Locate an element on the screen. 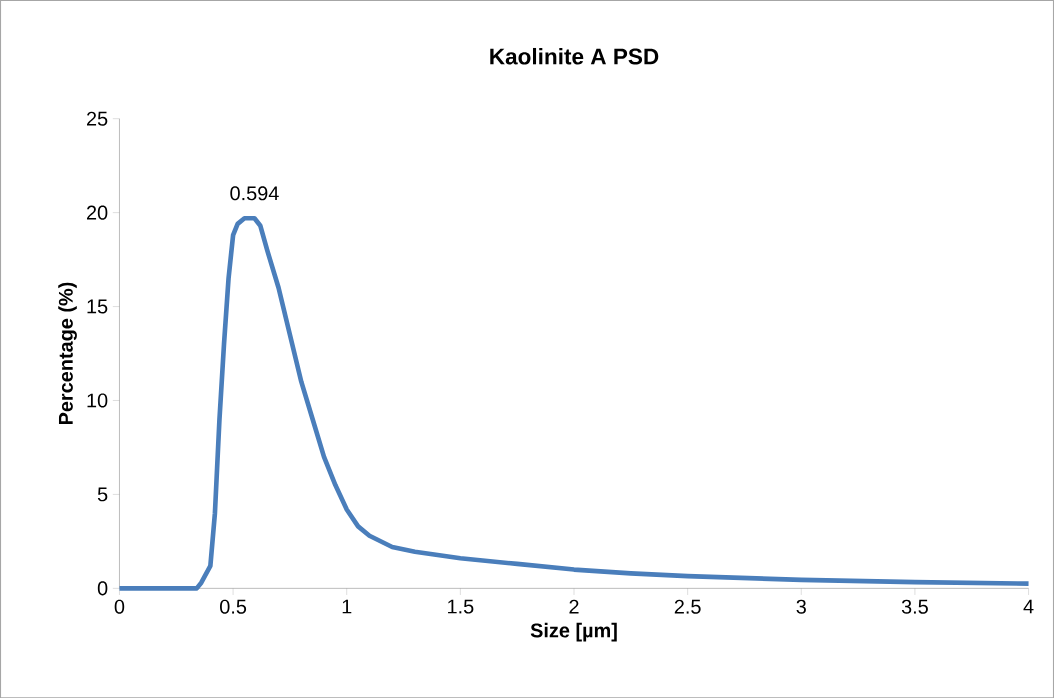 This screenshot has width=1054, height=698. x-tick-label: 2.5 is located at coordinates (687, 606).